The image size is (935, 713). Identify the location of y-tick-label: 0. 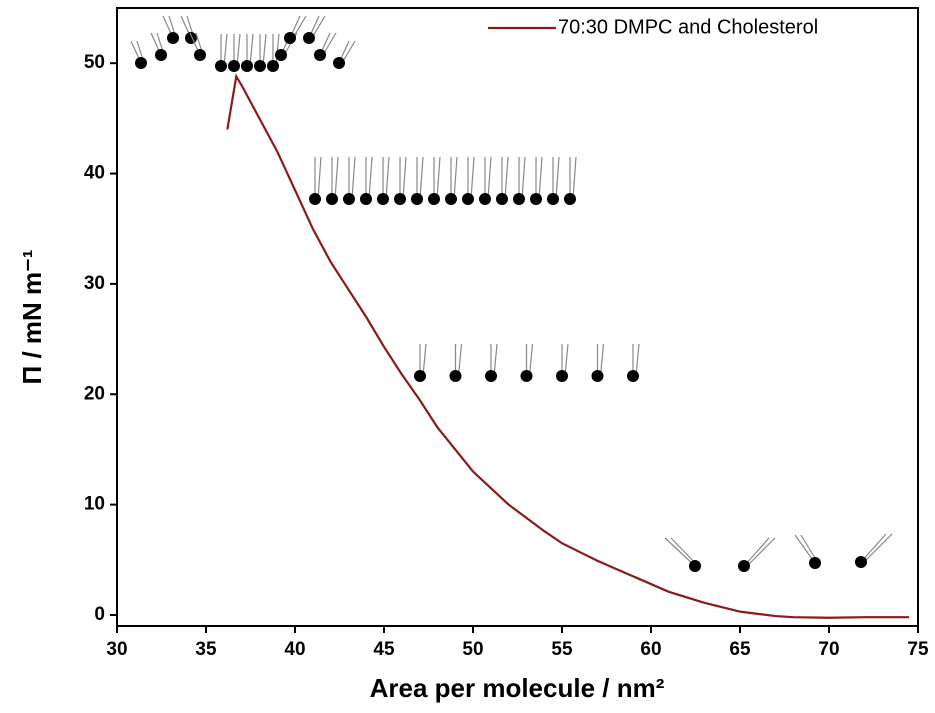
(99, 614).